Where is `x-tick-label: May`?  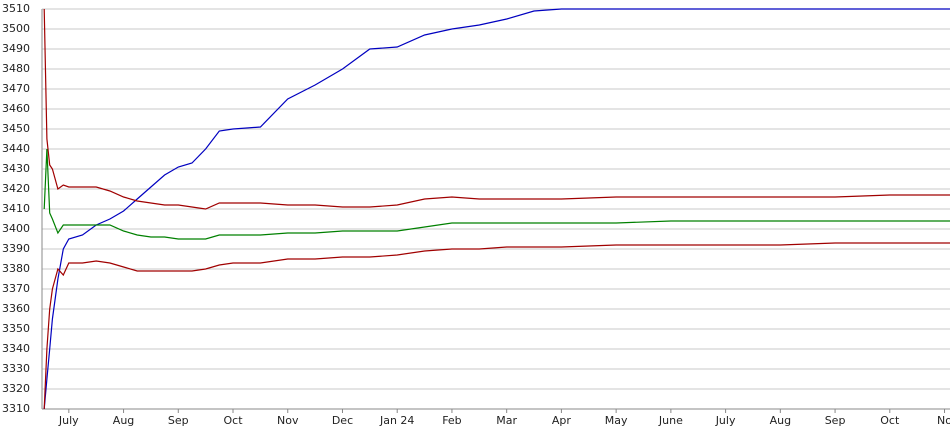
x-tick-label: May is located at coordinates (616, 420).